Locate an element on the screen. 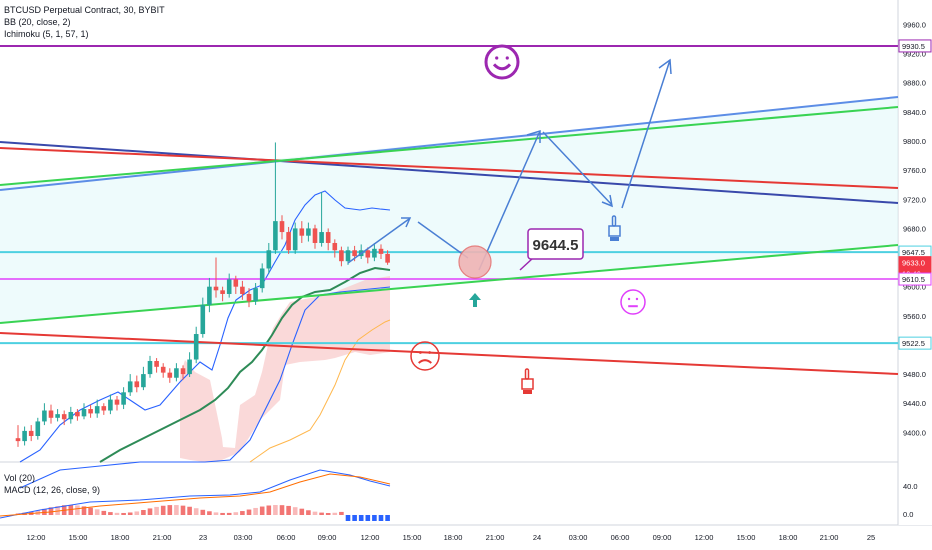 This screenshot has width=932, height=550. y-tick-label: 9760.0 is located at coordinates (914, 170).